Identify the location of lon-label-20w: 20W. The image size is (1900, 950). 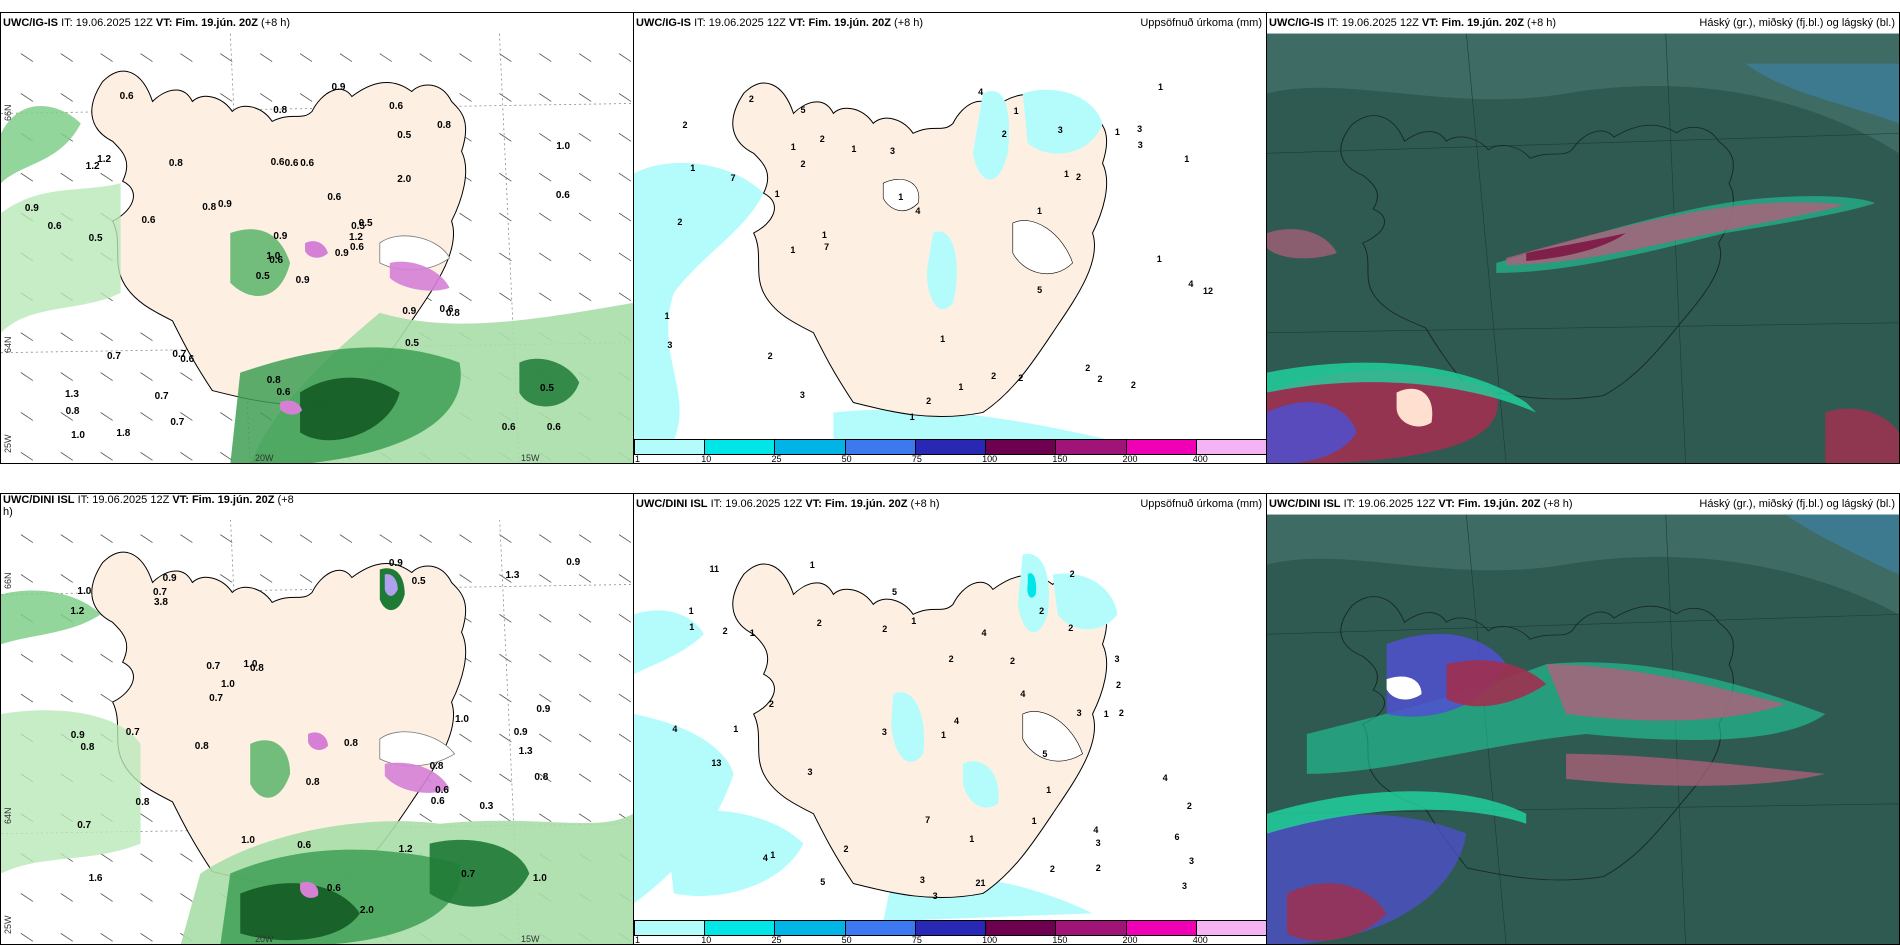
(264, 458).